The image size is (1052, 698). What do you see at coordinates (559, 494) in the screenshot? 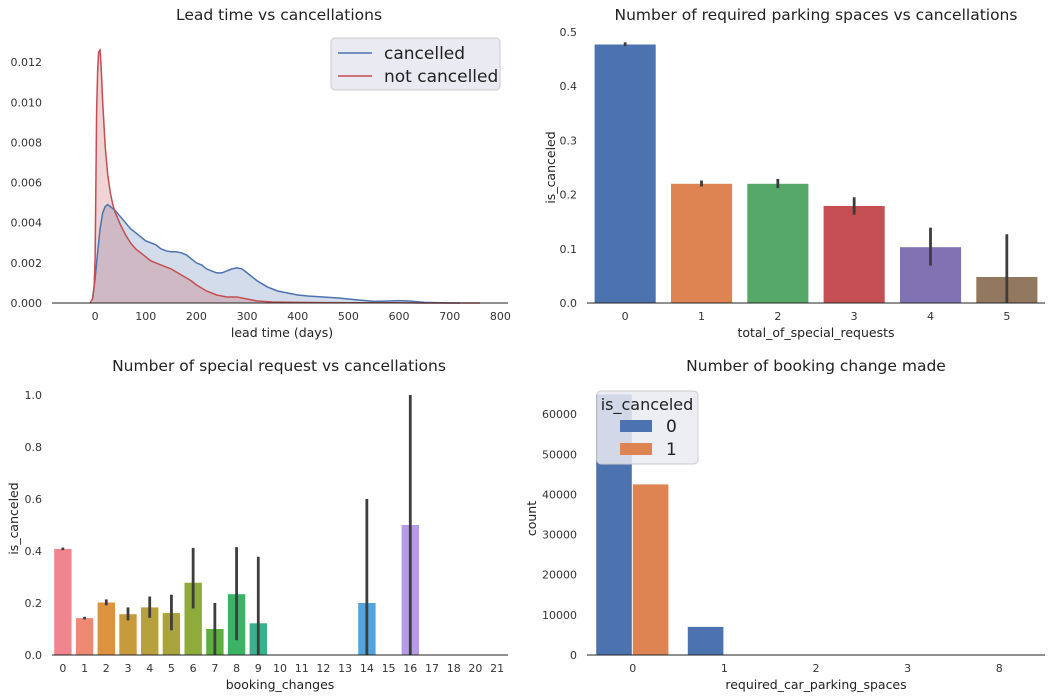
I see `y-tick-label: 40000` at bounding box center [559, 494].